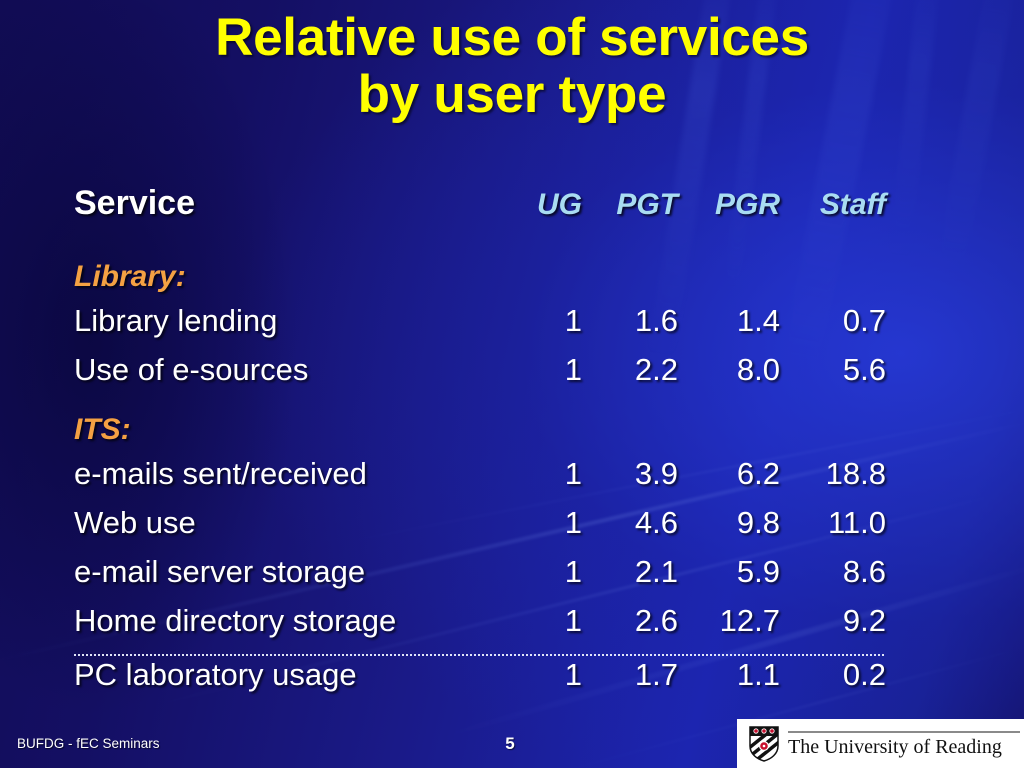 The image size is (1024, 768). What do you see at coordinates (855, 473) in the screenshot?
I see `row-value-staff: 18.8` at bounding box center [855, 473].